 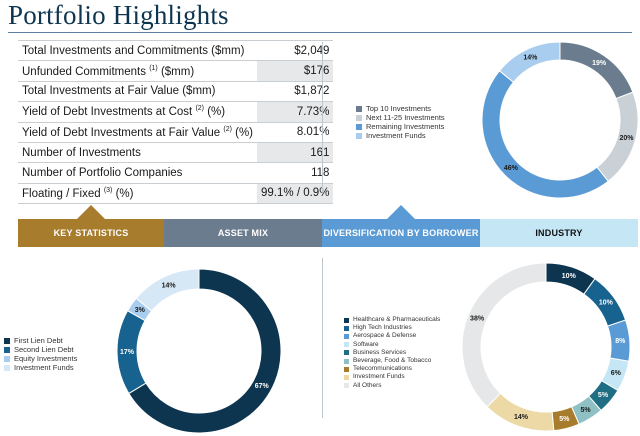 What do you see at coordinates (392, 386) in the screenshot?
I see `legend-entry: All Others` at bounding box center [392, 386].